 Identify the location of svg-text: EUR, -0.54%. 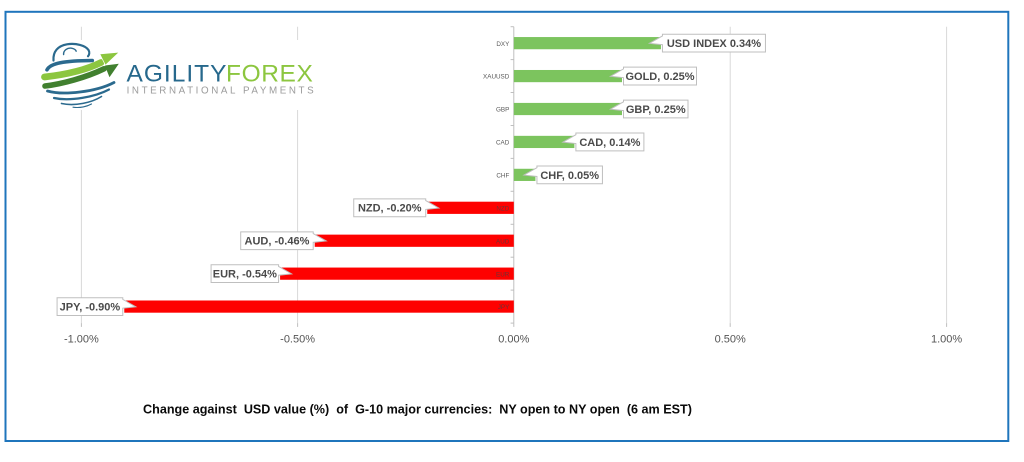
(245, 275).